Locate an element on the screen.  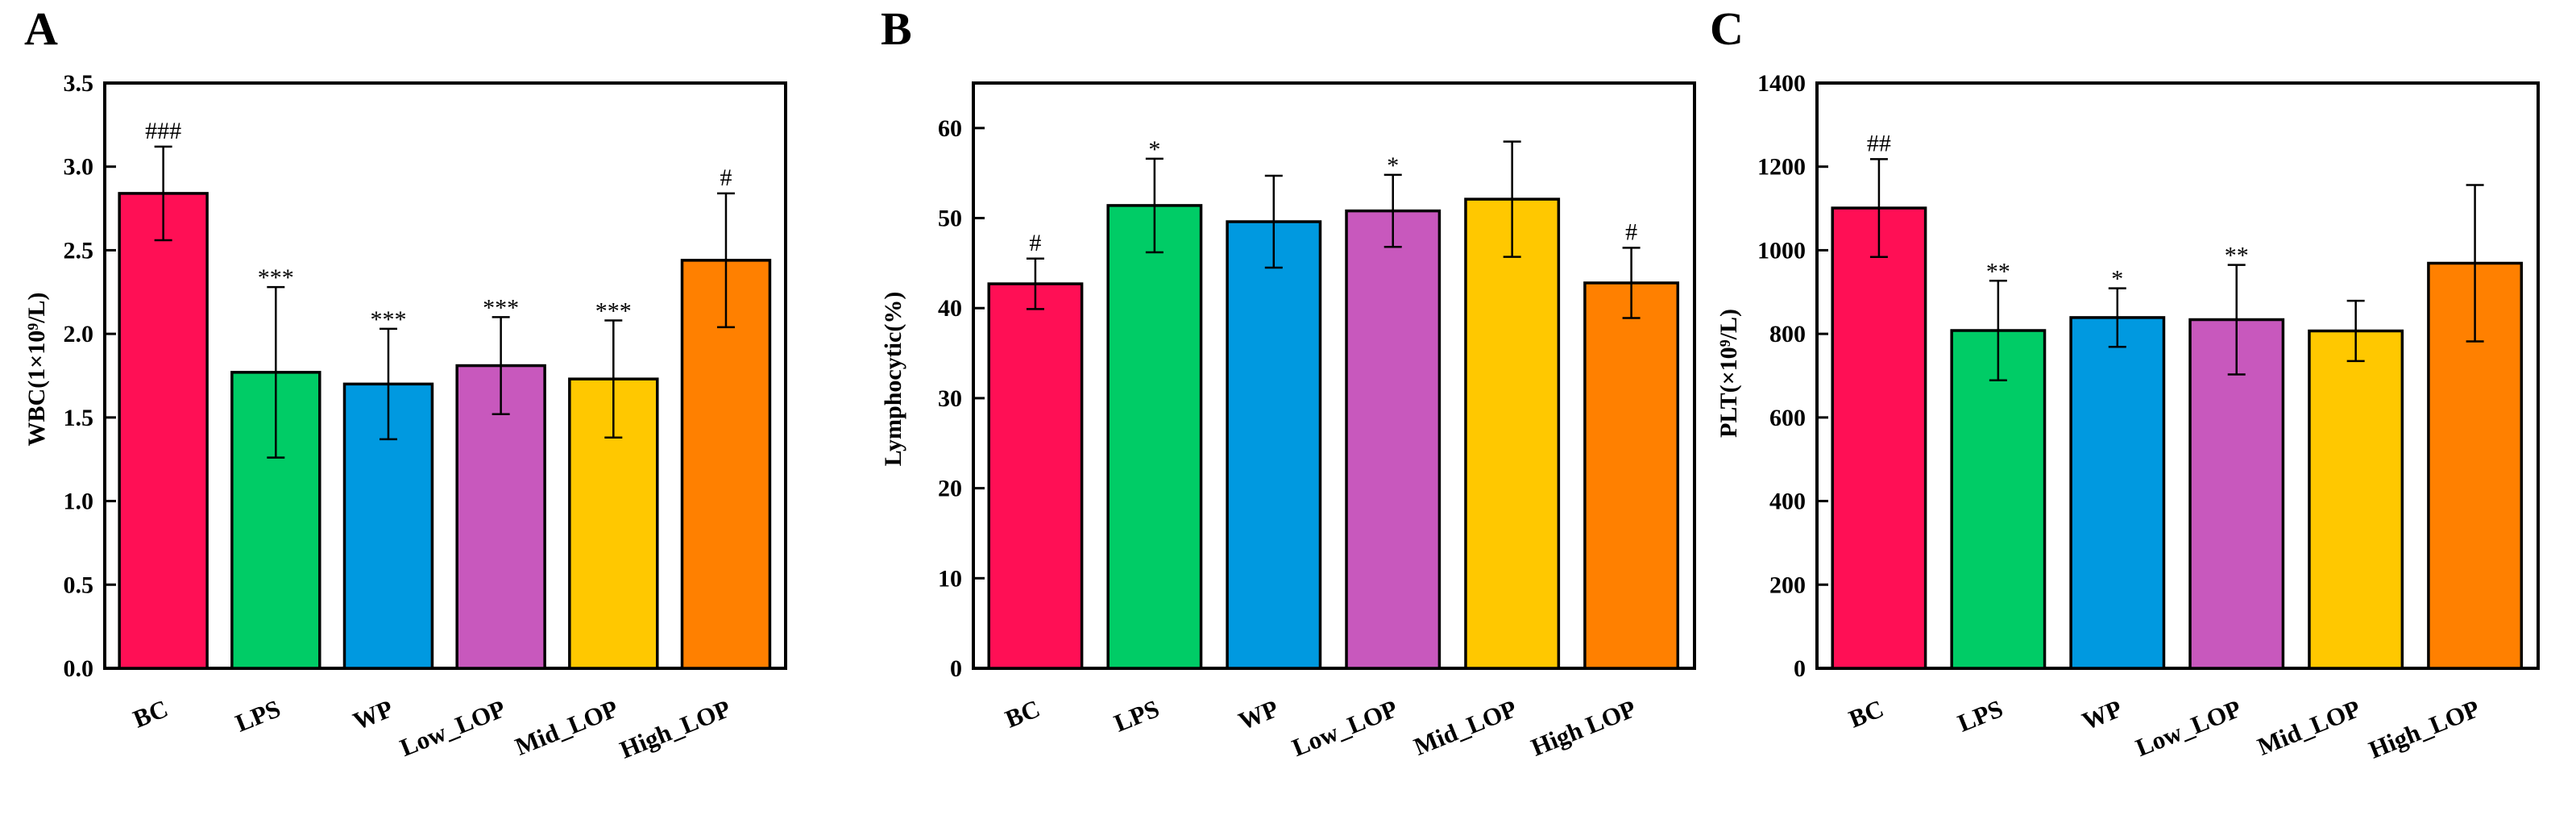
y-tick-label: 2.5 is located at coordinates (79, 250).